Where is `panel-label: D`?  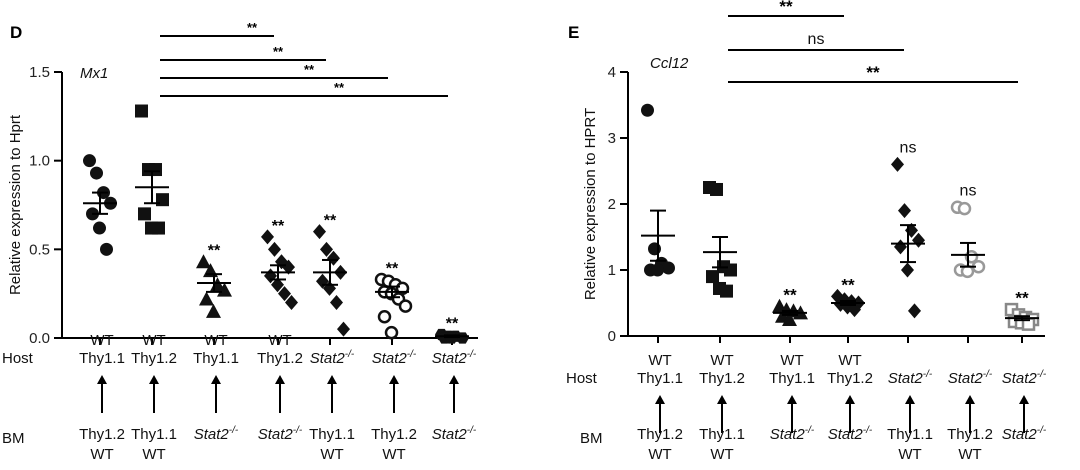
panel-label: D is located at coordinates (16, 32).